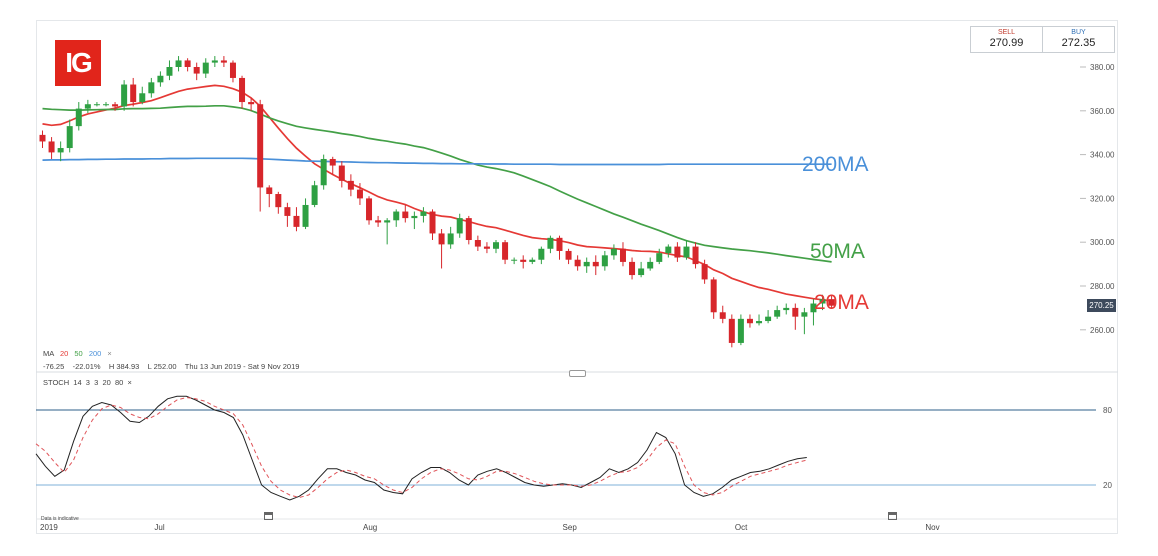  Describe the element at coordinates (1107, 410) in the screenshot. I see `stoch-level-label: 80` at that location.